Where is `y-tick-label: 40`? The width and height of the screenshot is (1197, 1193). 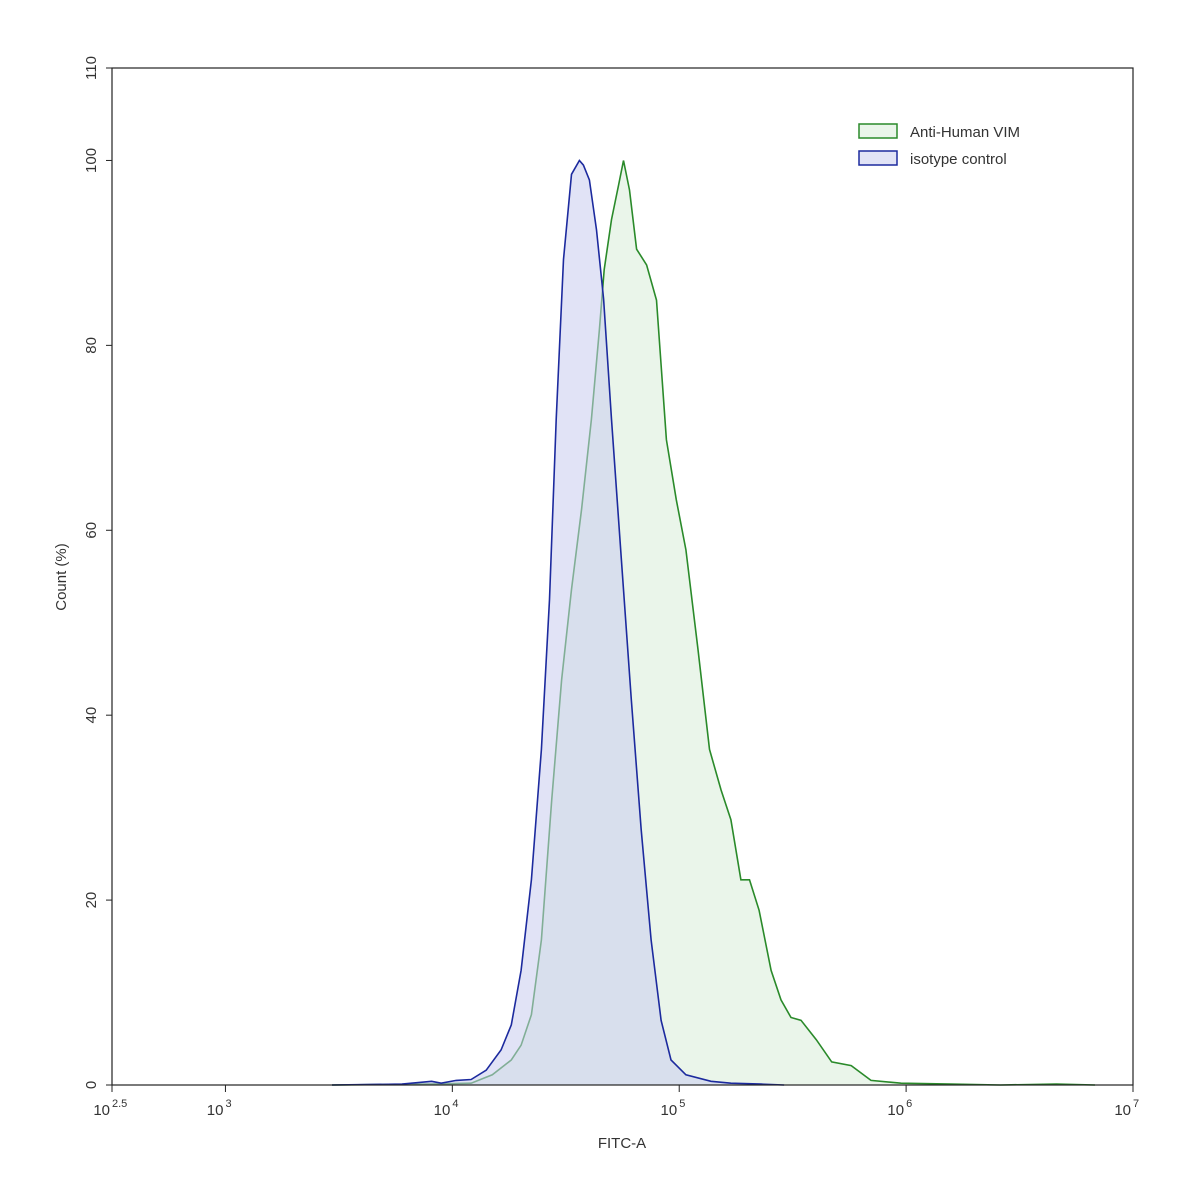
y-tick-label: 40 is located at coordinates (91, 715).